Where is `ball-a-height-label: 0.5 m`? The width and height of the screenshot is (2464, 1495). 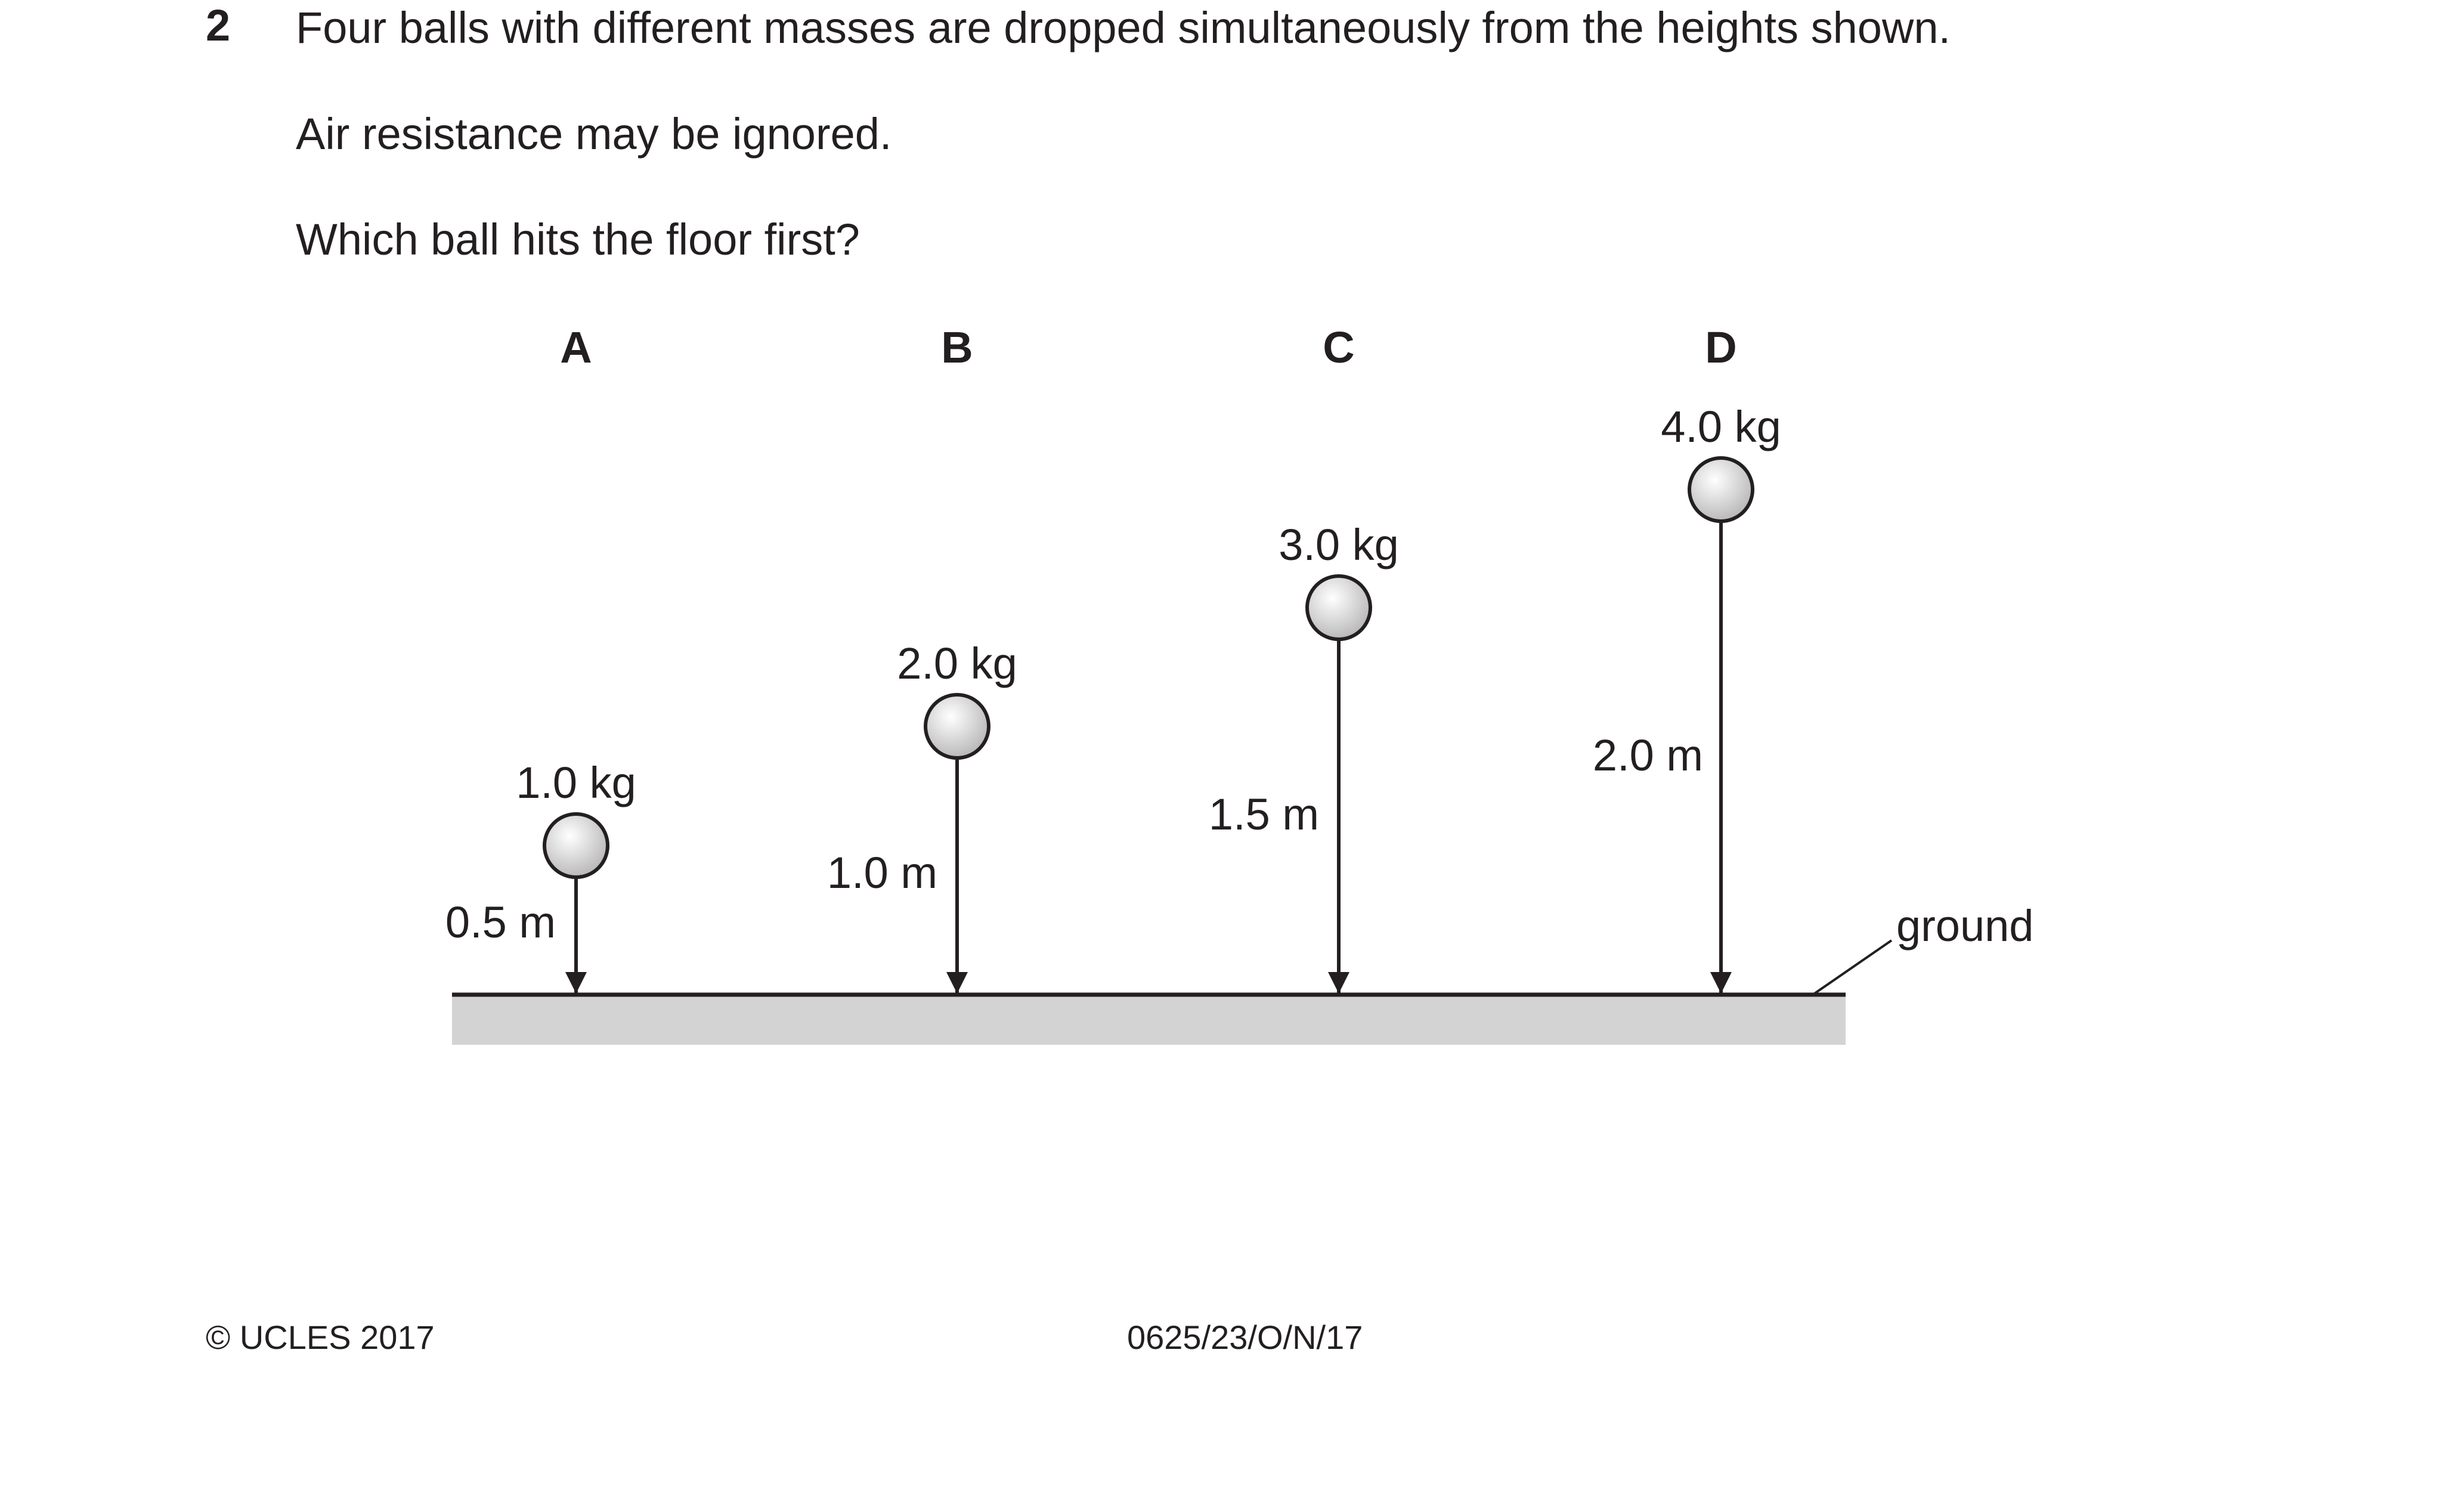 ball-a-height-label: 0.5 m is located at coordinates (501, 922).